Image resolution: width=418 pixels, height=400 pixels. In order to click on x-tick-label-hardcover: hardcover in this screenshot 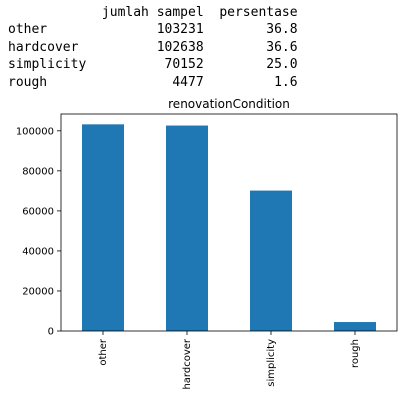, I will do `click(187, 363)`.